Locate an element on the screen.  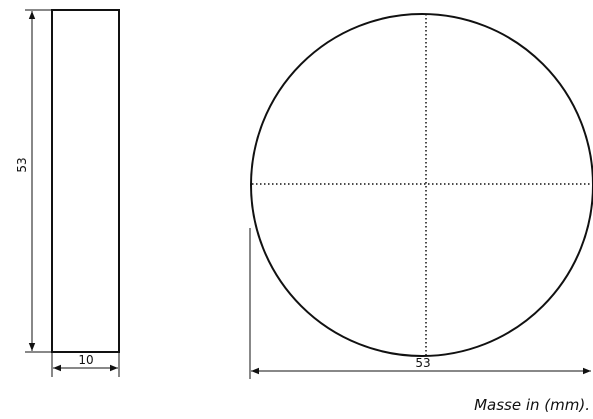
diameter-label: 53 is located at coordinates (422, 363).